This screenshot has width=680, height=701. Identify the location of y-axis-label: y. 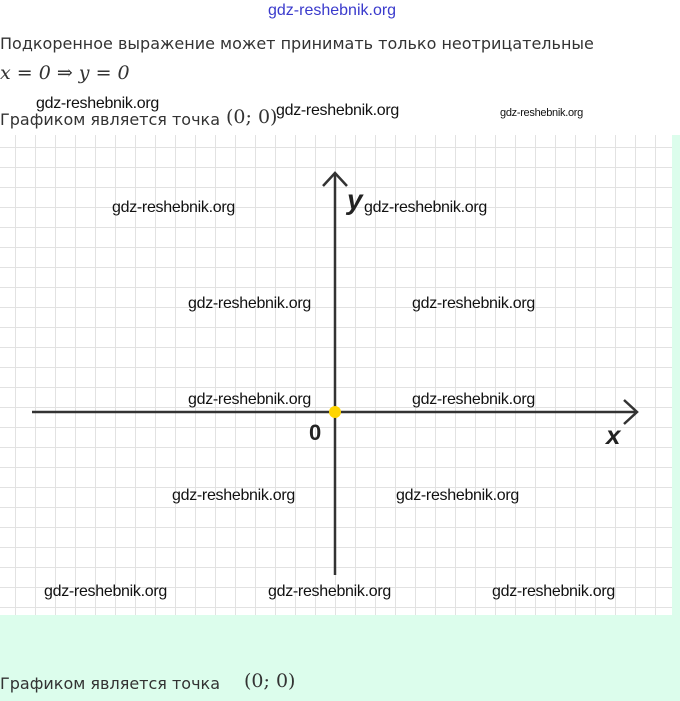
(355, 199).